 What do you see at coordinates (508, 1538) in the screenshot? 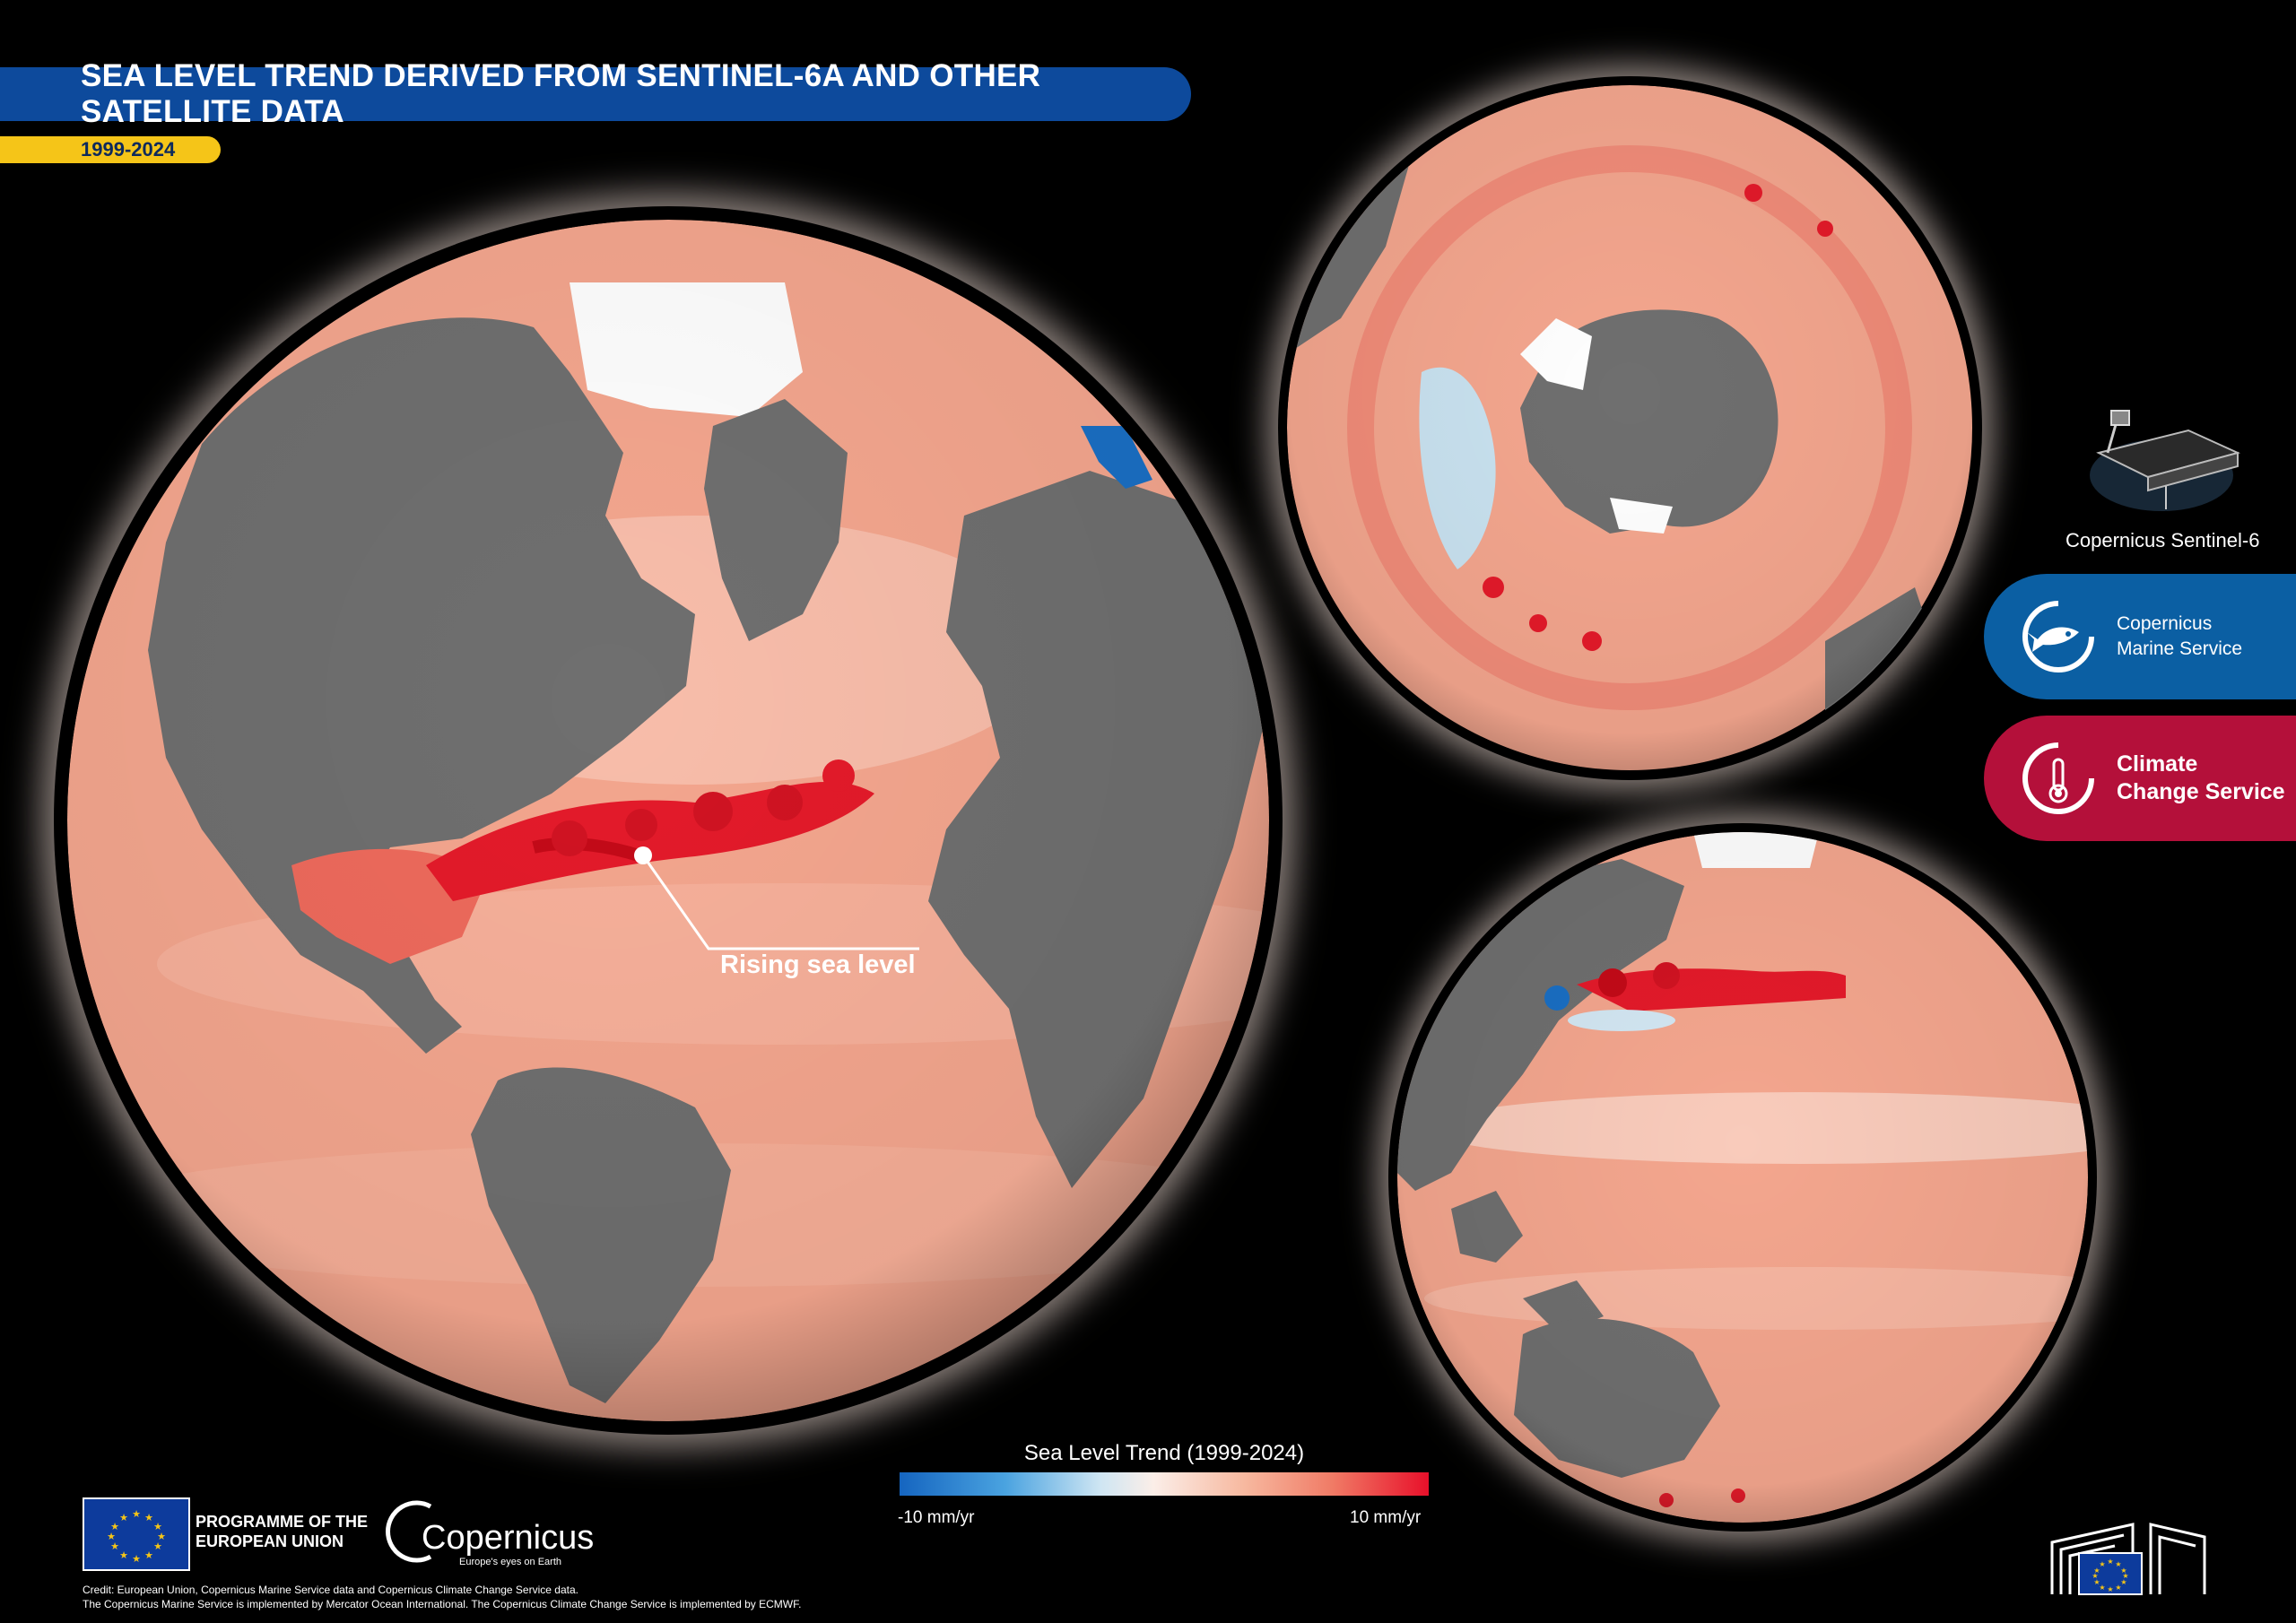
I see `copernicus-wordmark: Copernicus` at bounding box center [508, 1538].